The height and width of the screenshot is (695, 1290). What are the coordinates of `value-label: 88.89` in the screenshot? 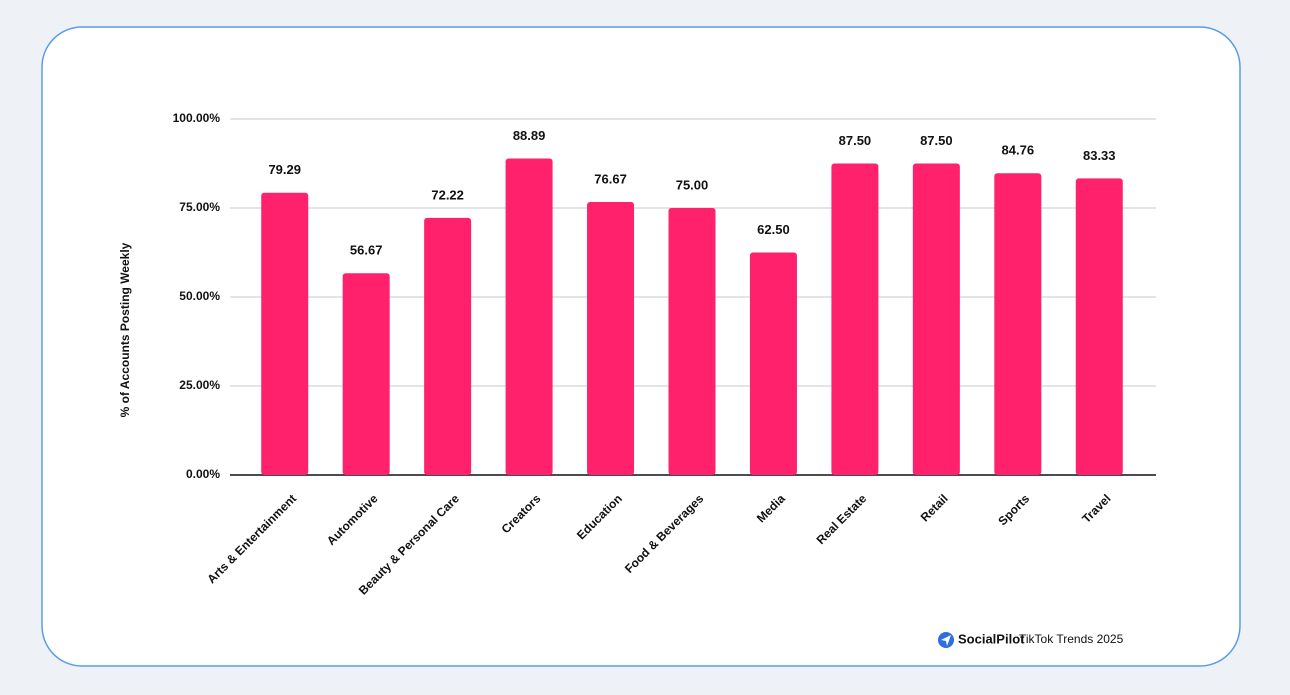 It's located at (529, 135).